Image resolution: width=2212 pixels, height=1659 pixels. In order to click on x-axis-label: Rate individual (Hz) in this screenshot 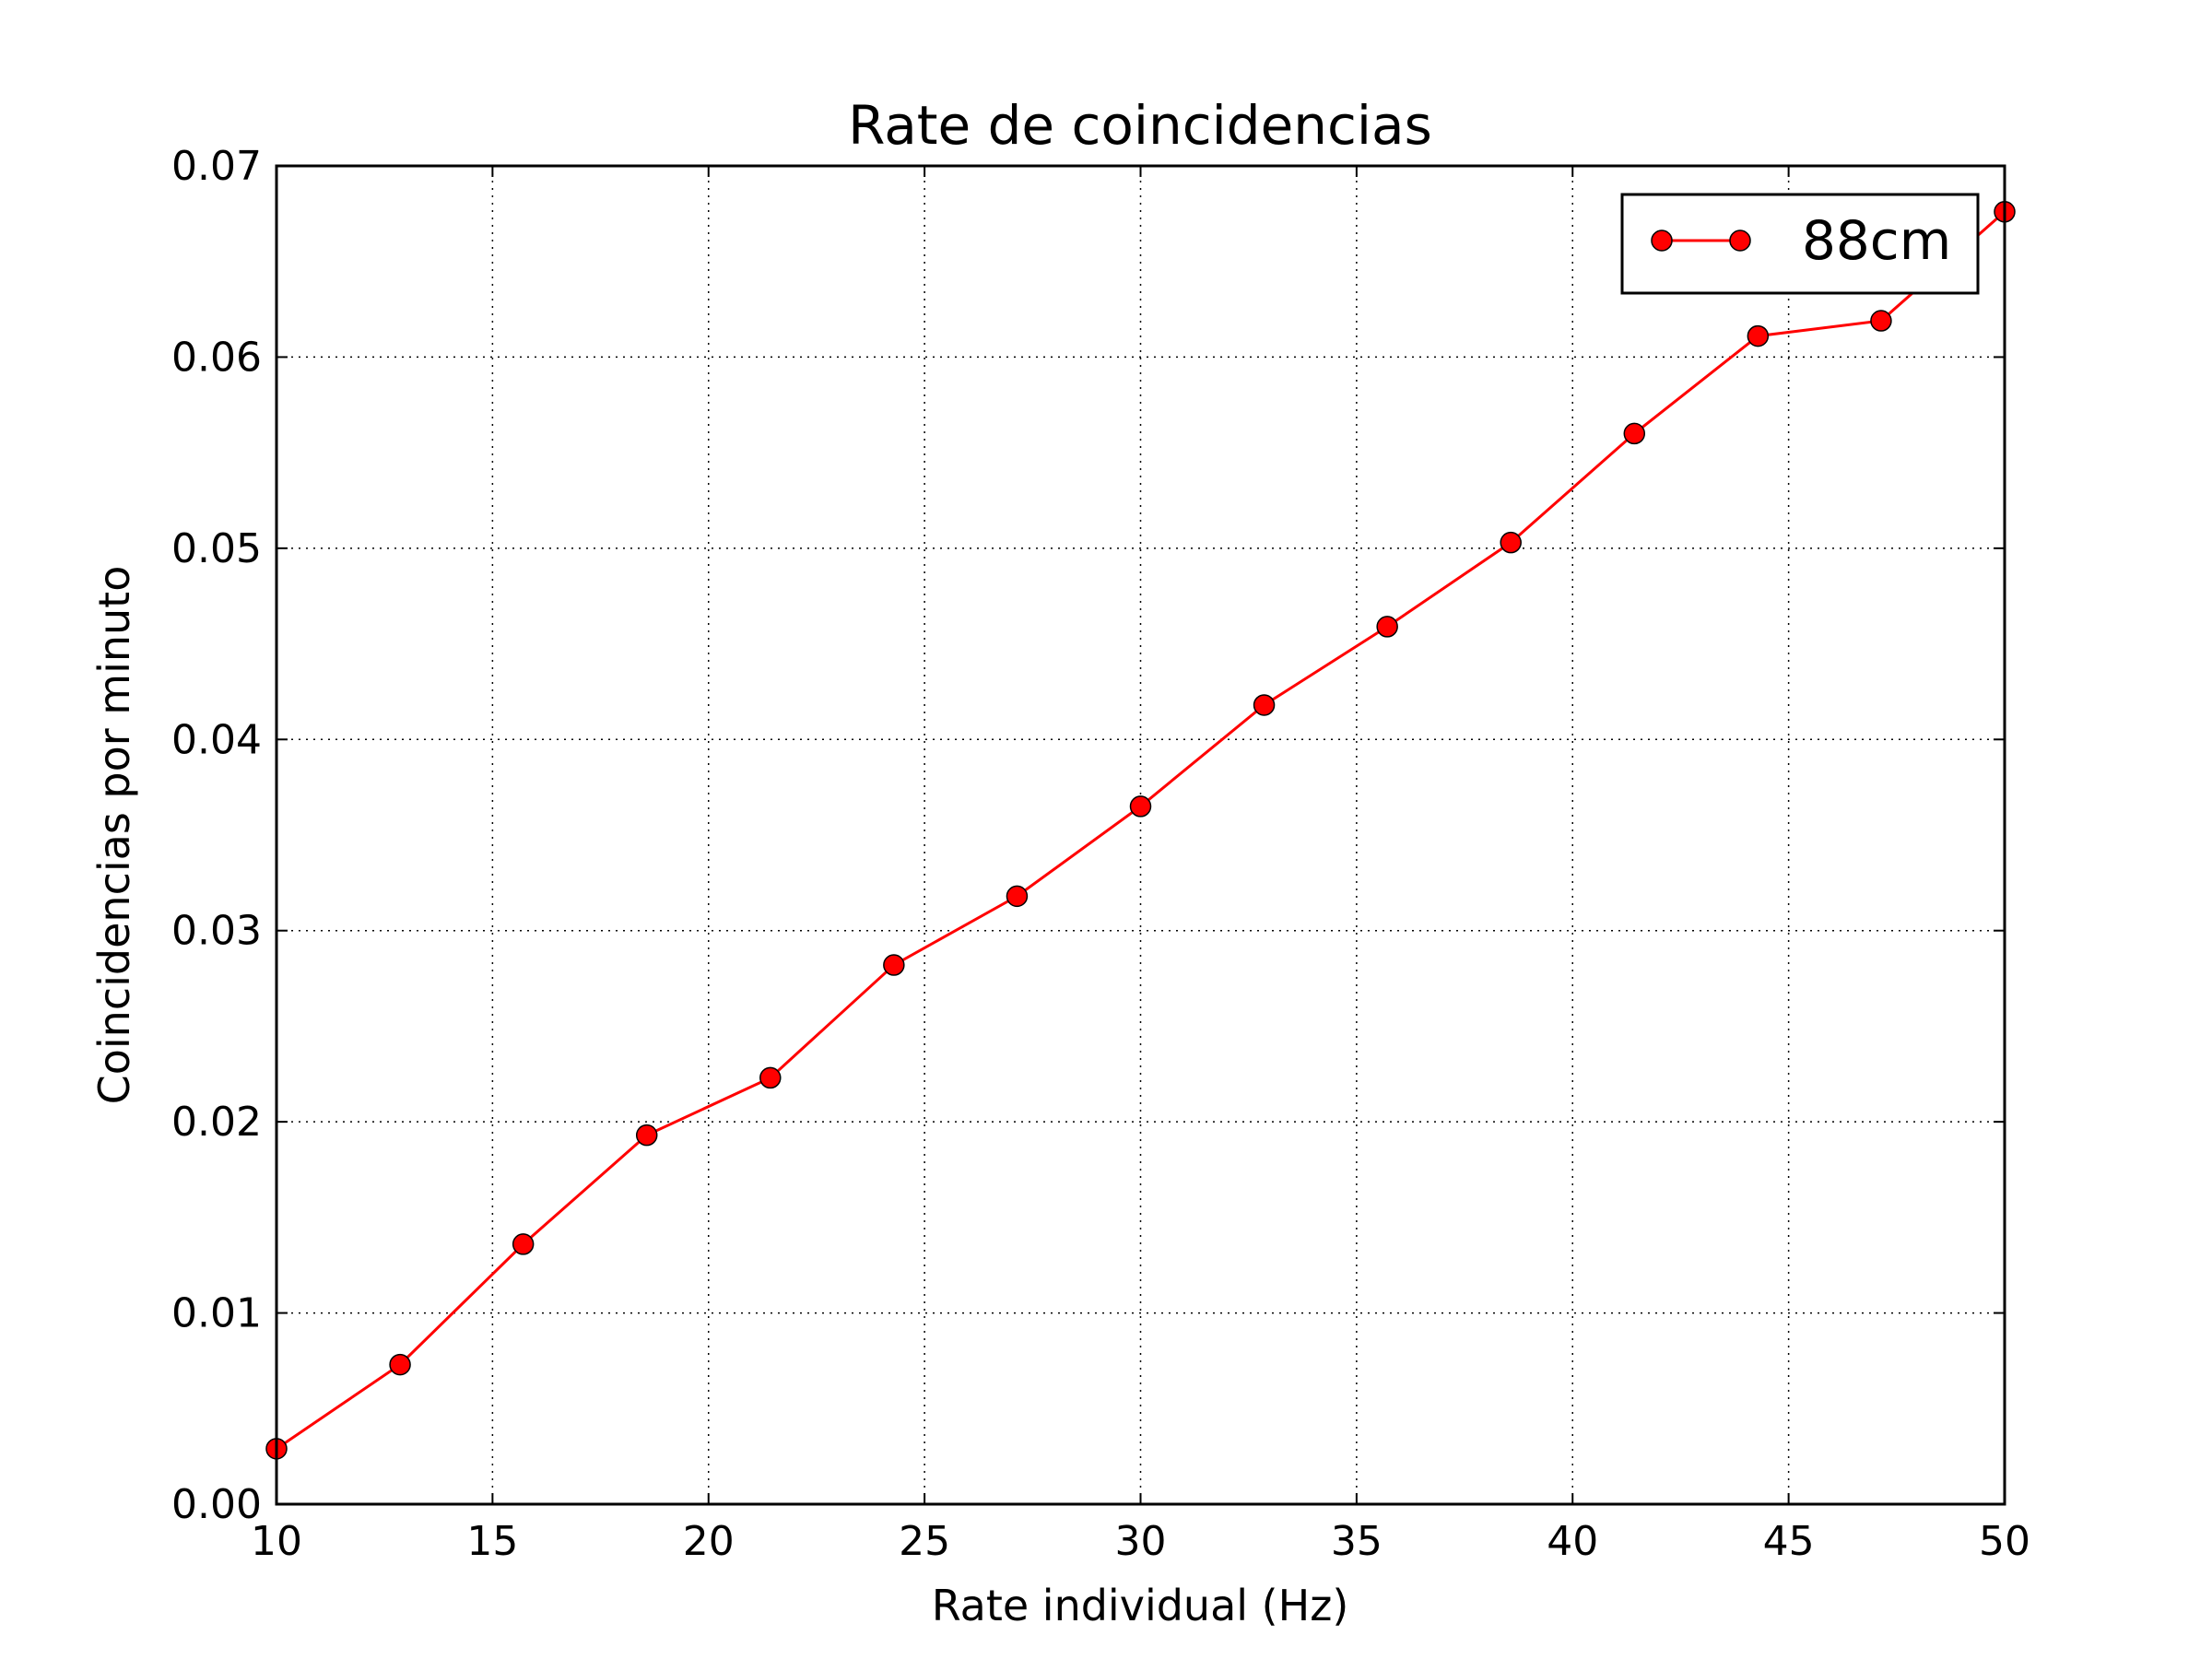, I will do `click(1140, 1605)`.